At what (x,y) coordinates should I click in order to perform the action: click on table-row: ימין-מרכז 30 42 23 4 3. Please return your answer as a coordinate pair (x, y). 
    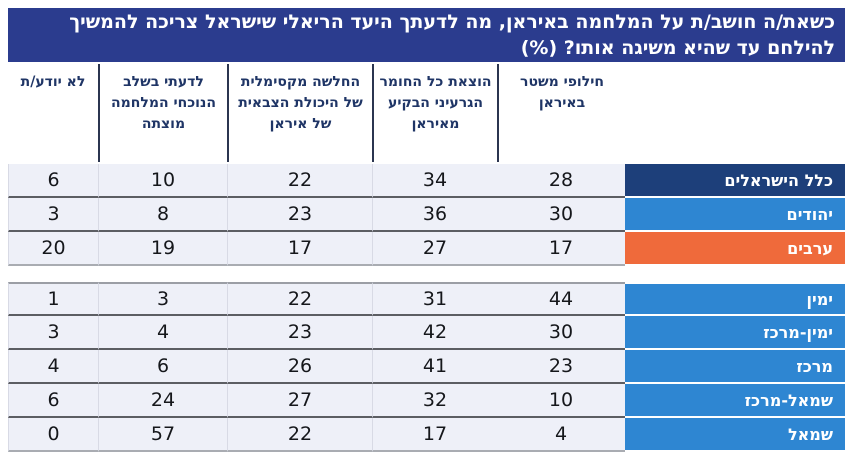
    Looking at the image, I should click on (426, 333).